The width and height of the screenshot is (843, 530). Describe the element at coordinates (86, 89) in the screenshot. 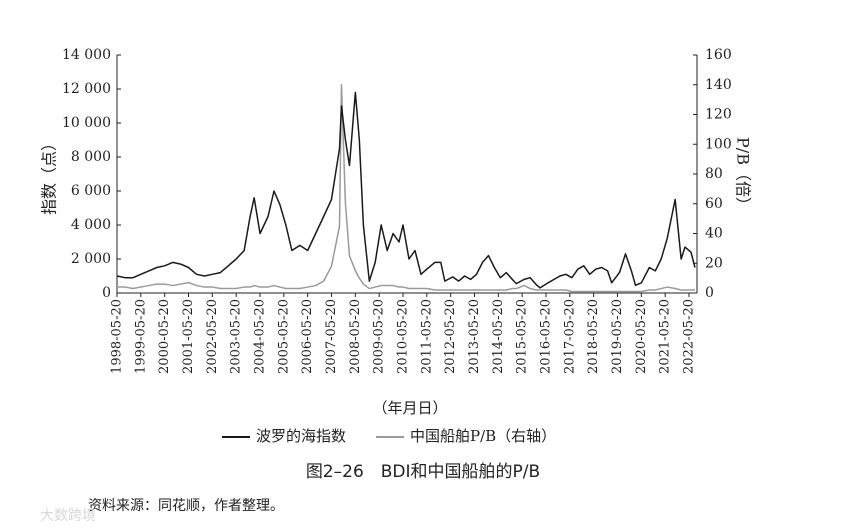

I see `y-tick-label: 12 000` at that location.